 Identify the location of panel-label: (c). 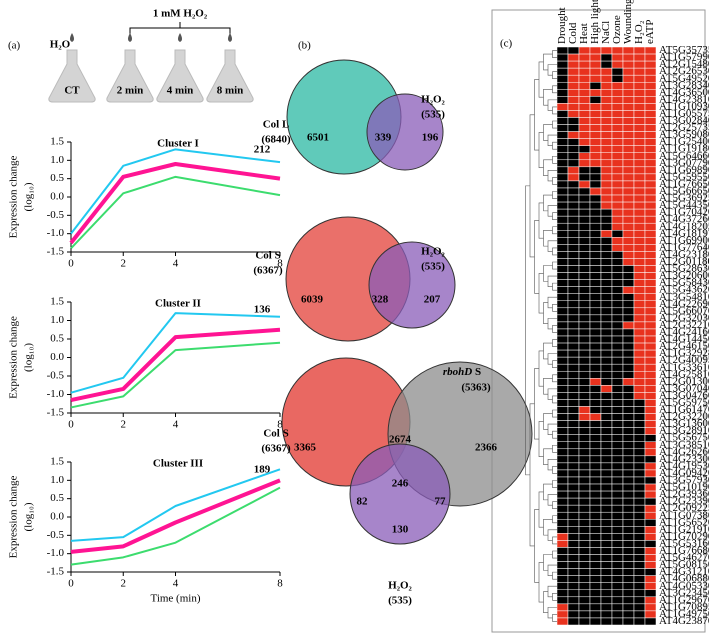
(506, 44).